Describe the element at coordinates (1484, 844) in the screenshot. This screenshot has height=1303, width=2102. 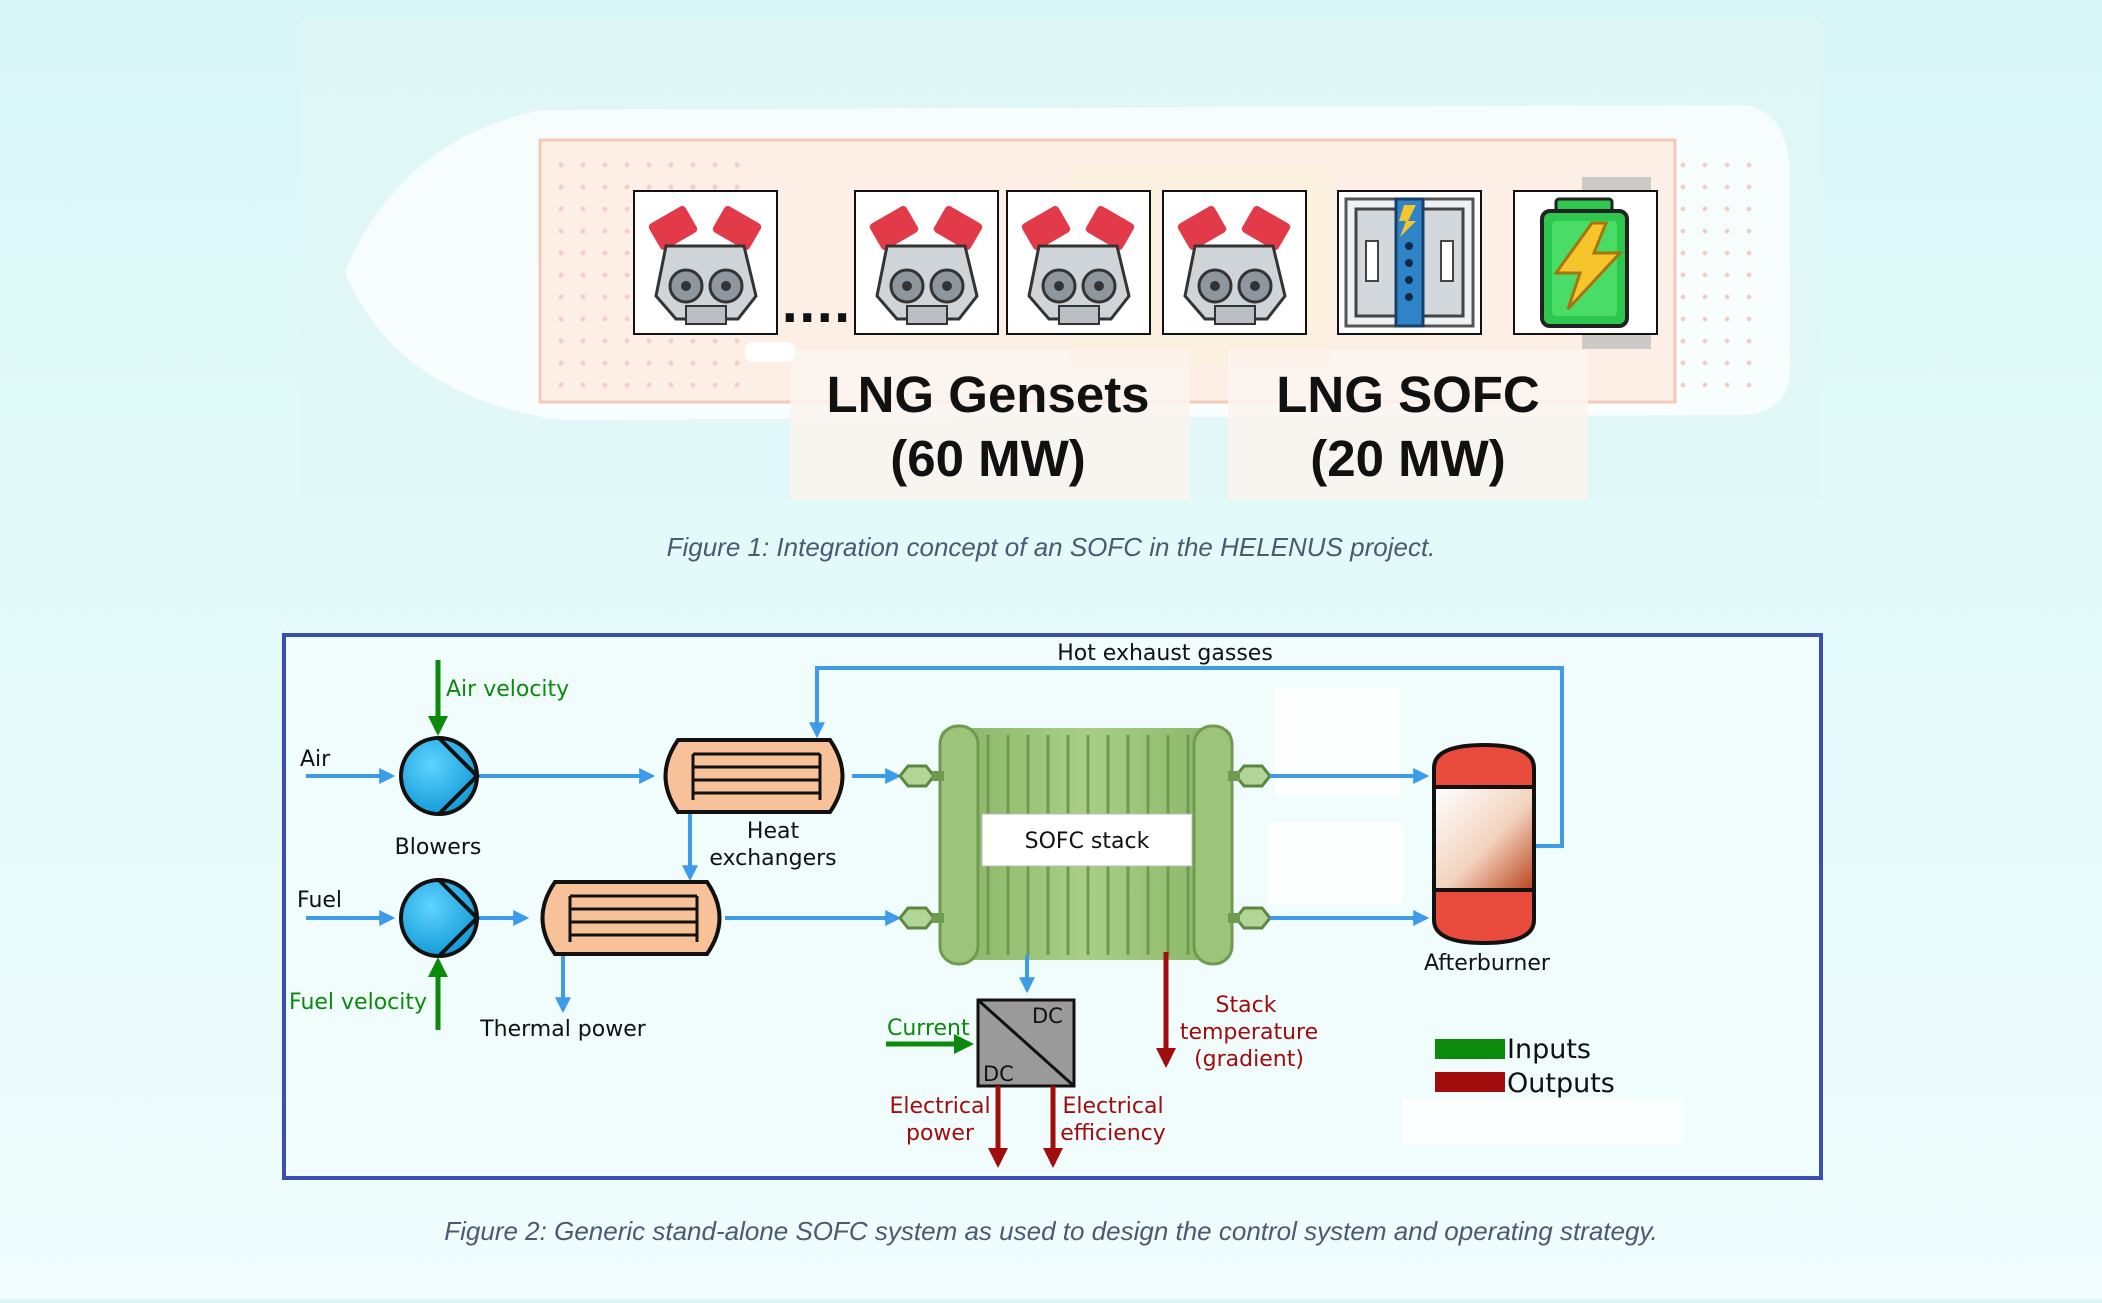
I see `afterburner` at that location.